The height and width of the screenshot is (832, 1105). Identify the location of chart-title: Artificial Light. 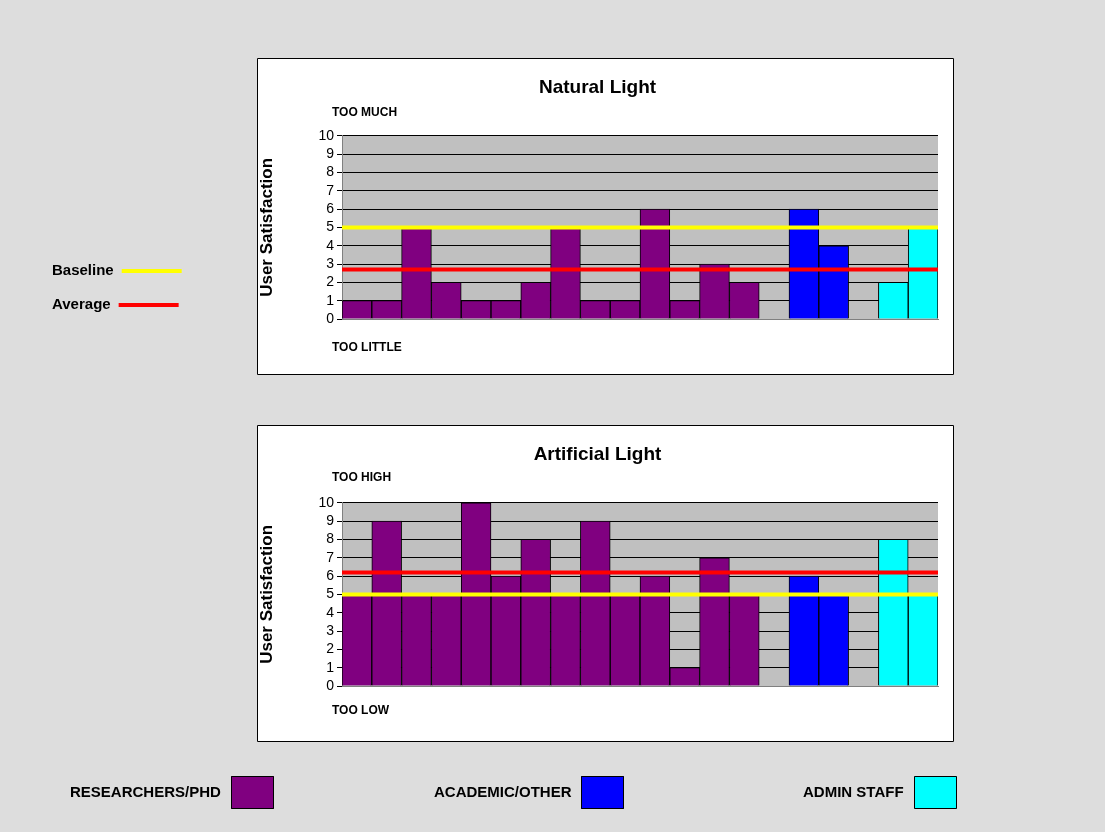
(598, 453).